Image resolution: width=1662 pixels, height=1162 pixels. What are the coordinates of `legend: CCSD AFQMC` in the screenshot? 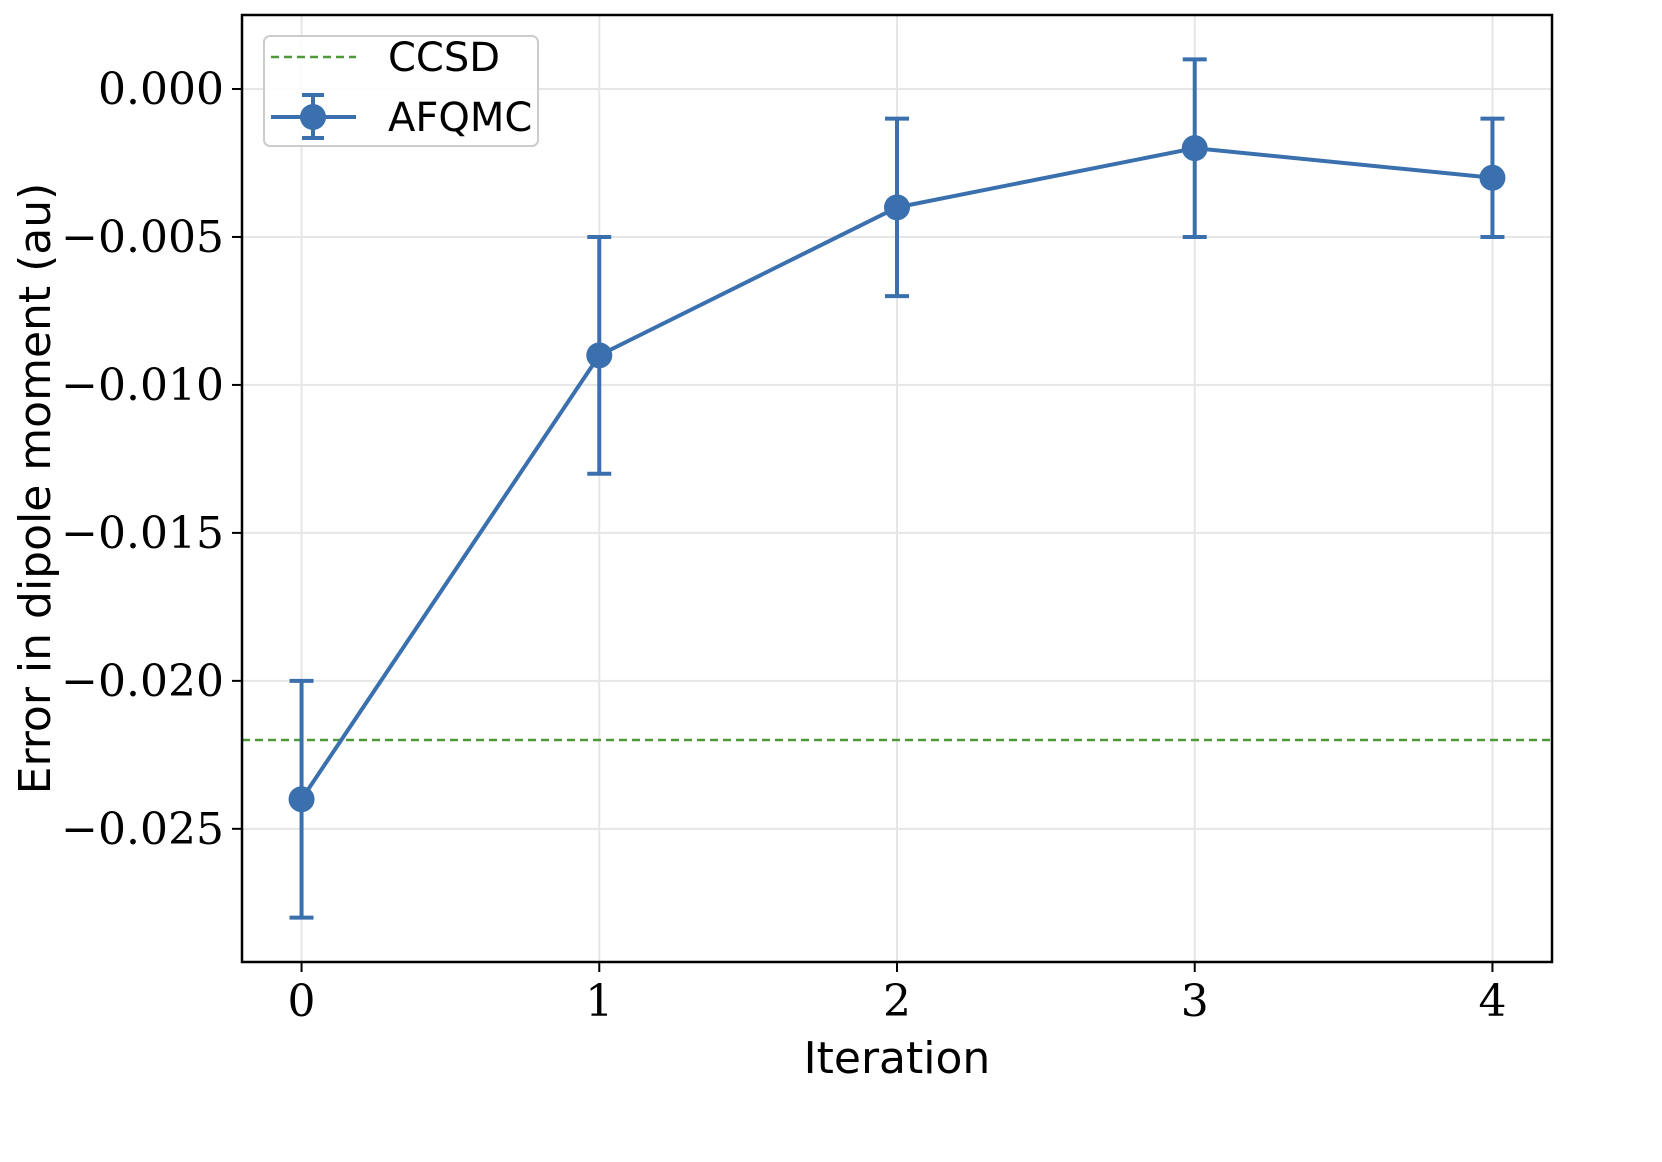 It's located at (401, 91).